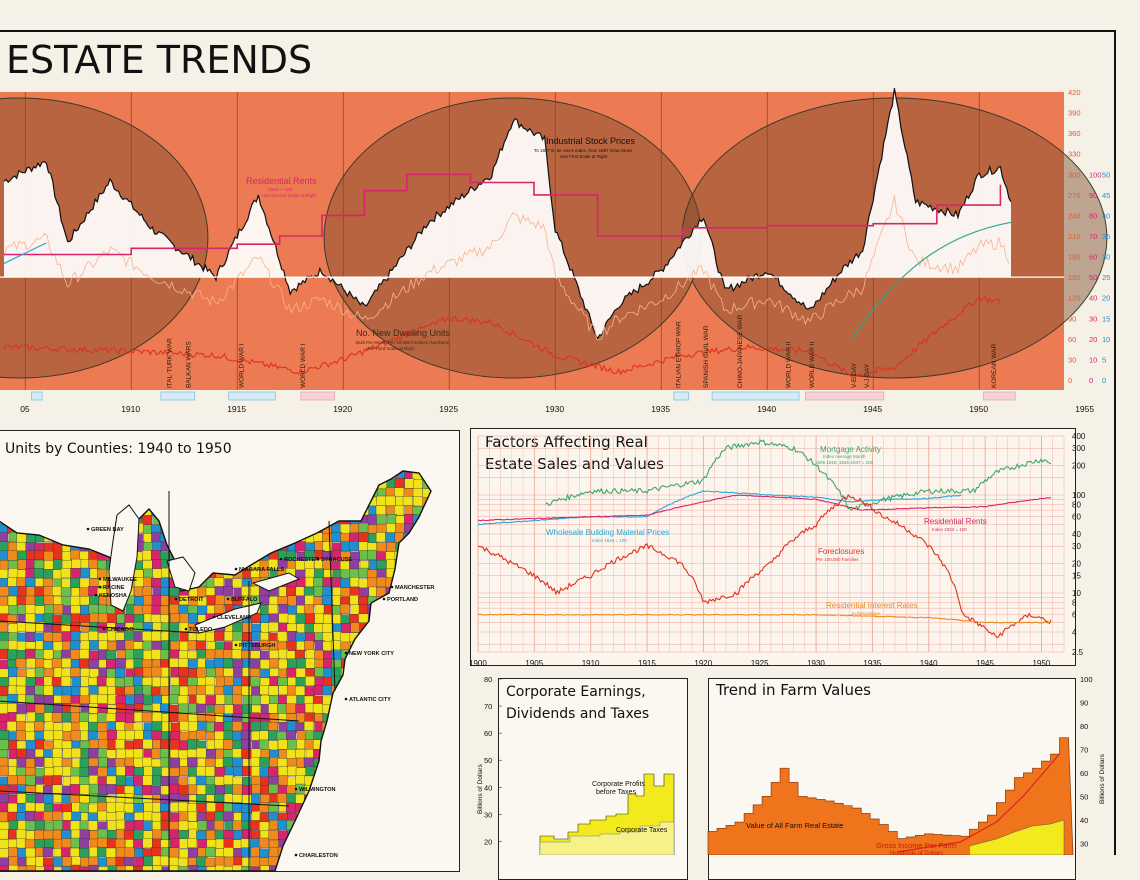 This screenshot has height=880, width=1140. What do you see at coordinates (159, 60) in the screenshot?
I see `page-title: ESTATE TRENDS` at bounding box center [159, 60].